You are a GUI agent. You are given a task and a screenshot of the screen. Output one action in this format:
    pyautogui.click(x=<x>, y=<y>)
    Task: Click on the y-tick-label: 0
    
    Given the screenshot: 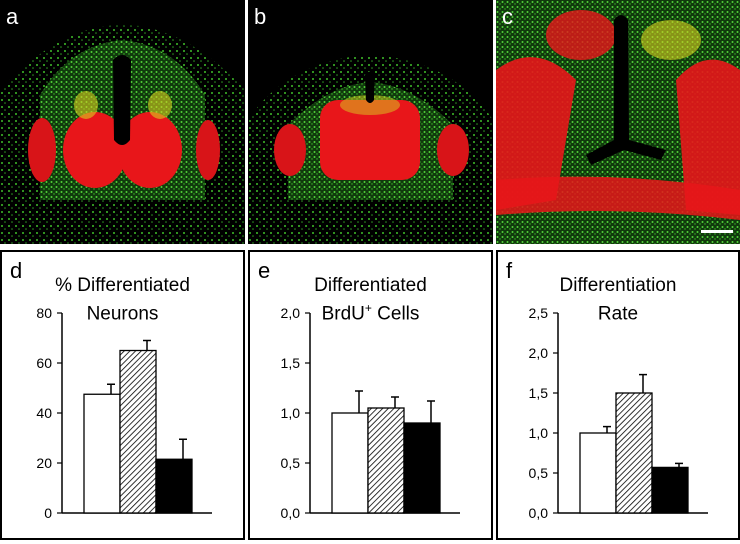 What is the action you would take?
    pyautogui.click(x=48, y=513)
    